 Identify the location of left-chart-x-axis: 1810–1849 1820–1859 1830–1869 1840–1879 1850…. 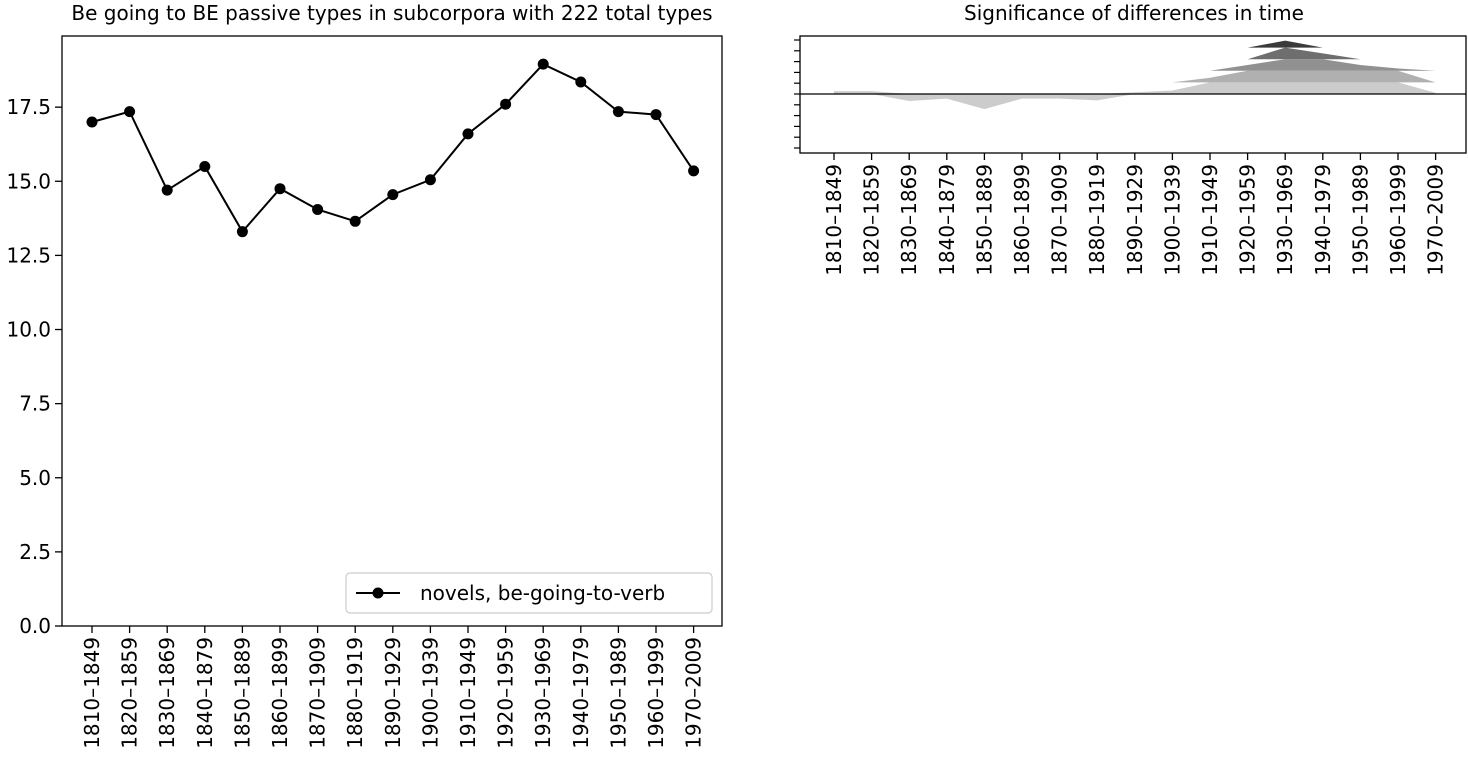
(393, 687).